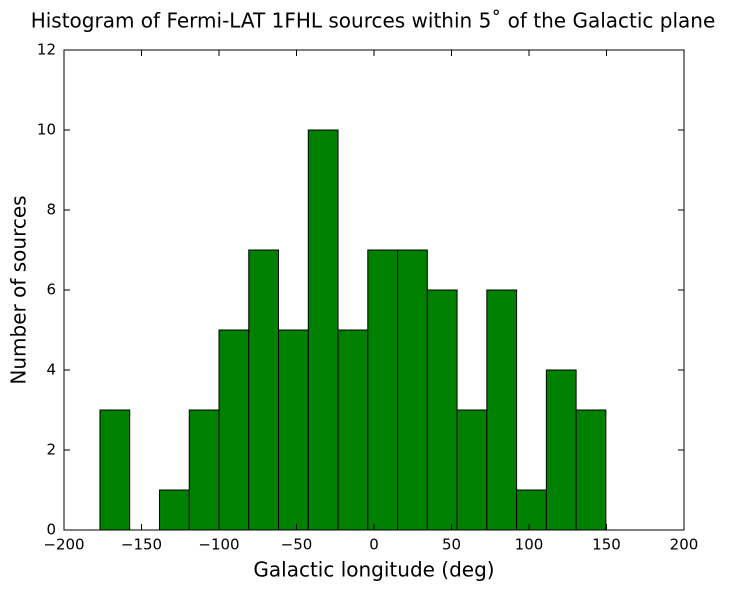 This screenshot has height=590, width=742. I want to click on y-tick-label: 12, so click(46, 50).